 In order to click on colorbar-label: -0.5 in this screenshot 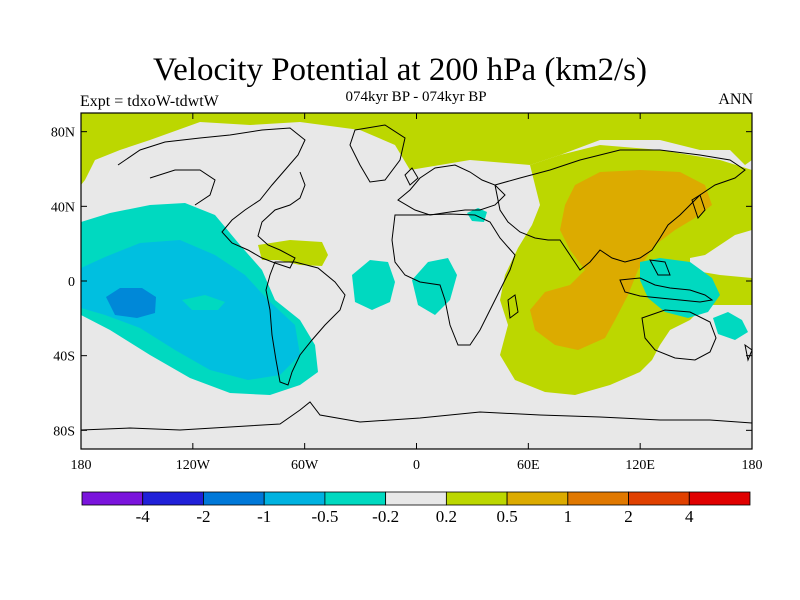, I will do `click(324, 516)`.